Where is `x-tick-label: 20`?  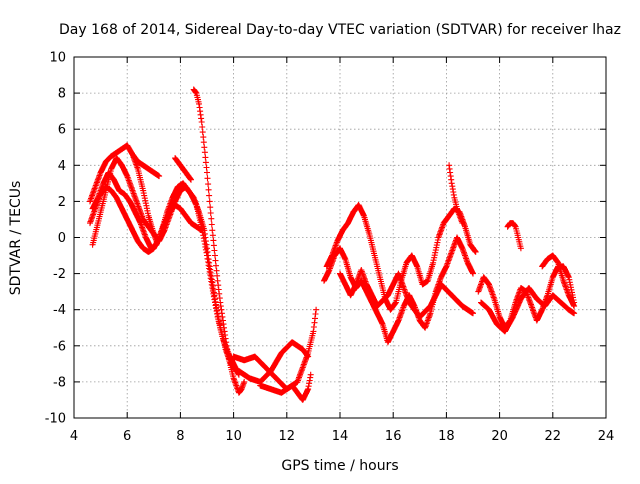
x-tick-label: 20 is located at coordinates (499, 436).